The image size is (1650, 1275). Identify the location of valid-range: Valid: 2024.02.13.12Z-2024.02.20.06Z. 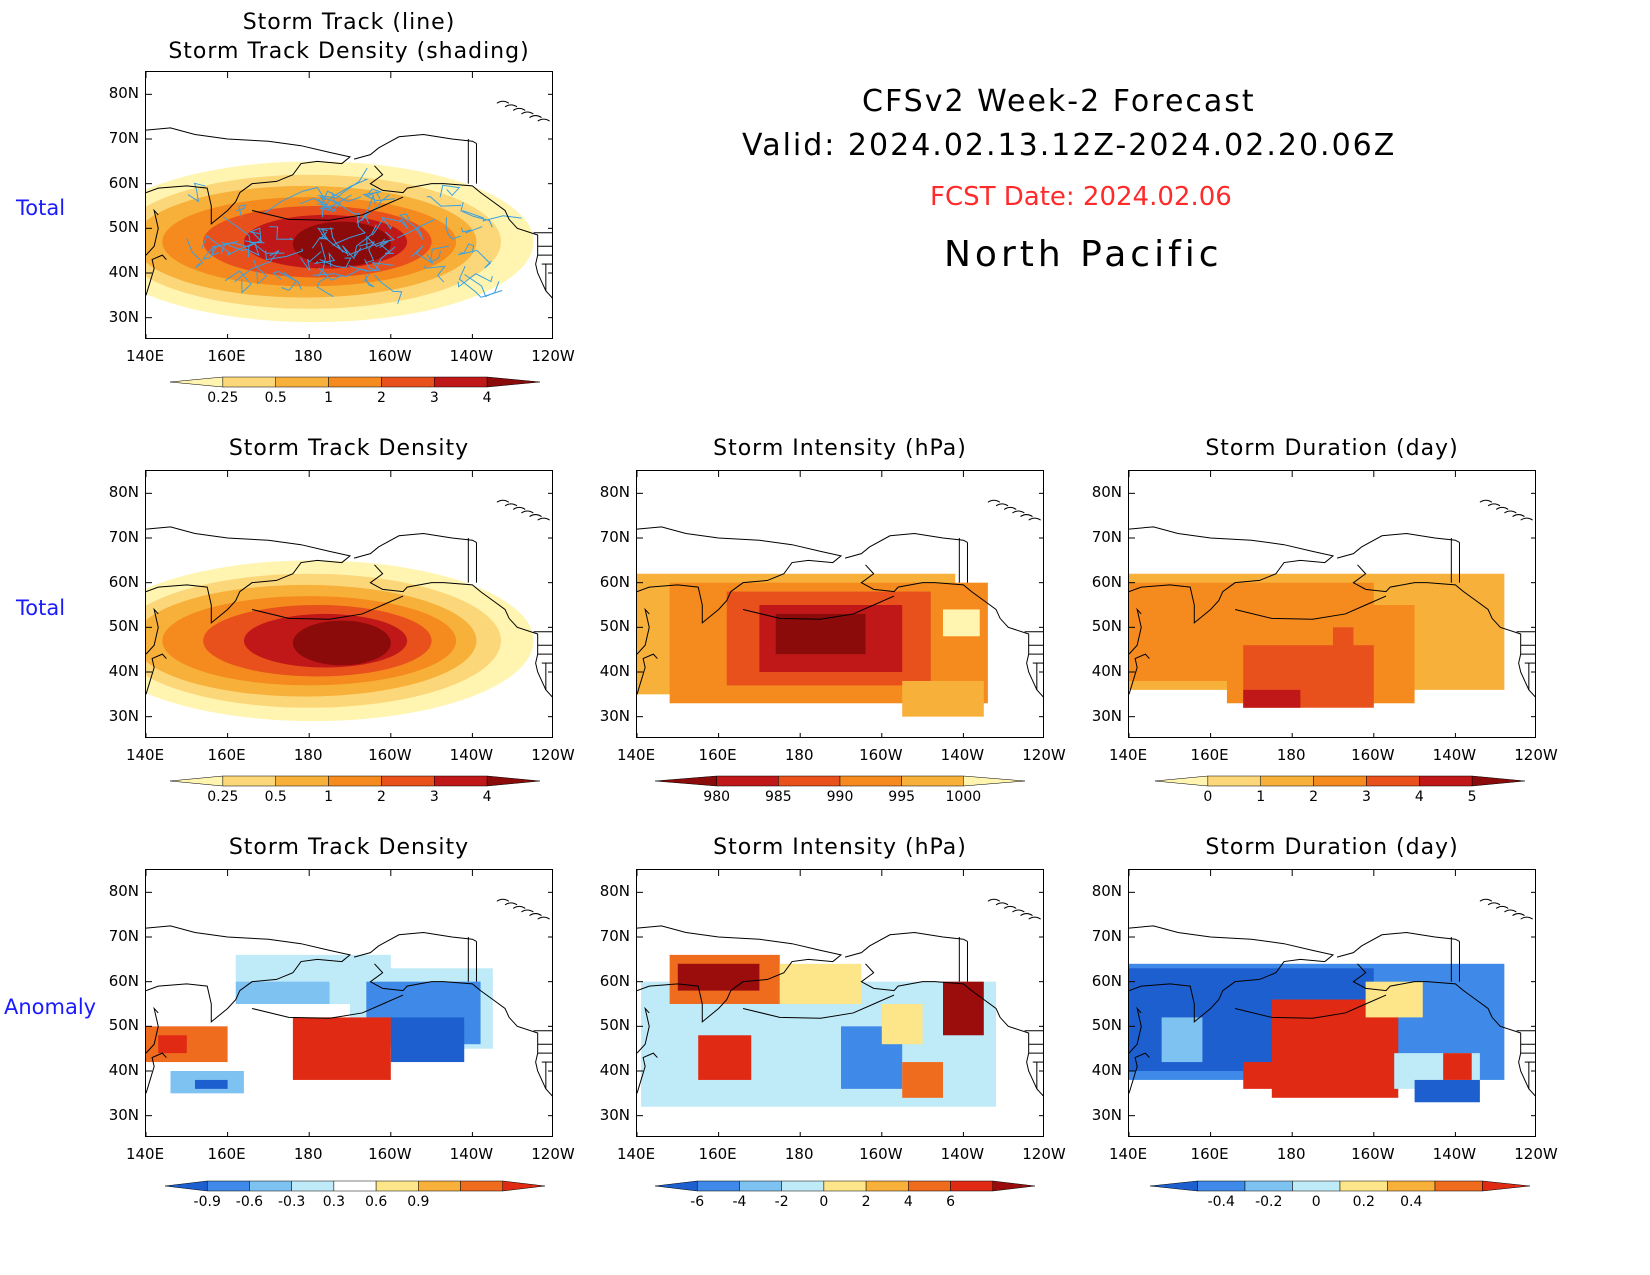
(1069, 145).